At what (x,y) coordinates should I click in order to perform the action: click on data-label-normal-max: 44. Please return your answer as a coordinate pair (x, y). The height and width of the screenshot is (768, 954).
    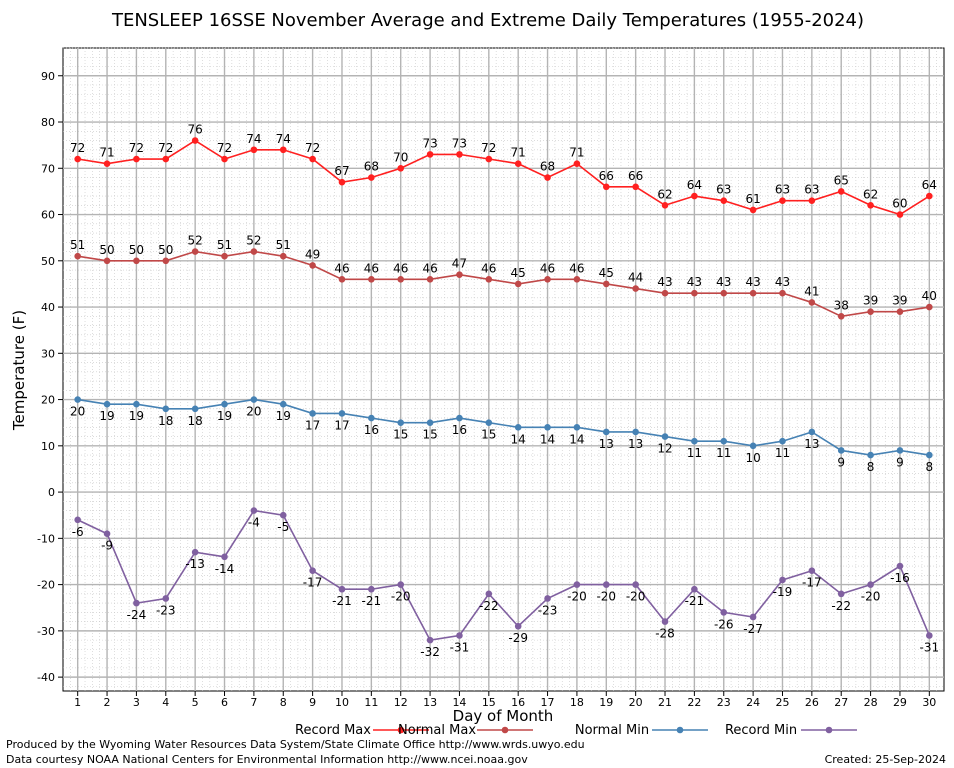
    Looking at the image, I should click on (635, 278).